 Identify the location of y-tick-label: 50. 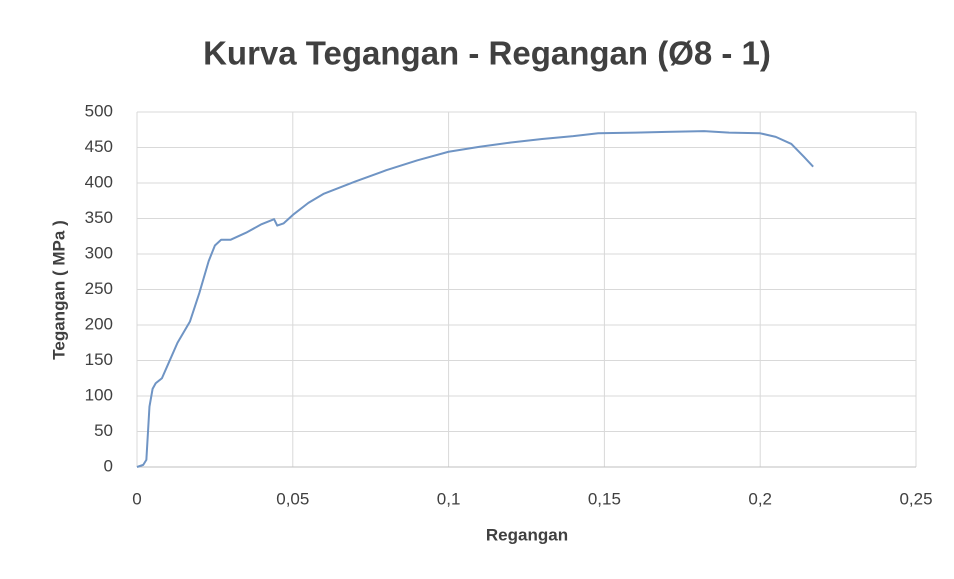
(103, 430).